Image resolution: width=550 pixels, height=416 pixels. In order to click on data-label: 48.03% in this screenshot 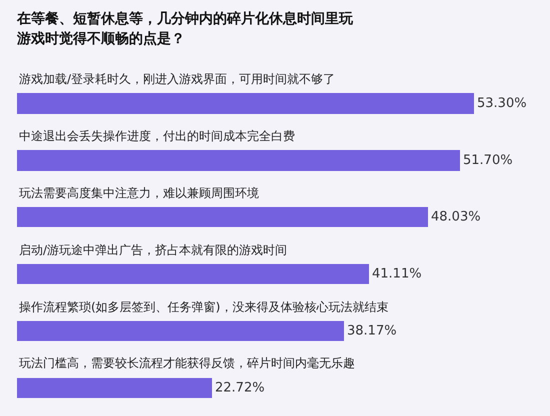, I will do `click(456, 217)`.